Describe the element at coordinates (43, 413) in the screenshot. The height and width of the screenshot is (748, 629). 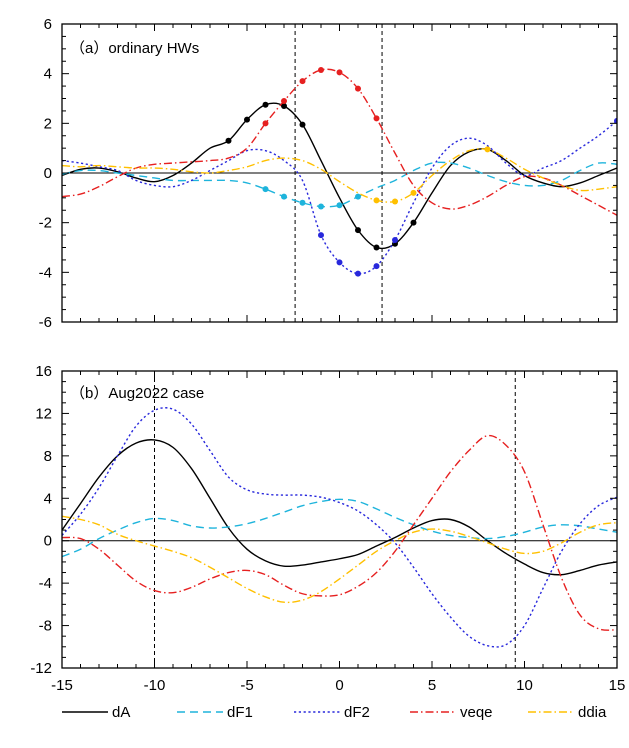
I see `y-tick-label: 12` at that location.